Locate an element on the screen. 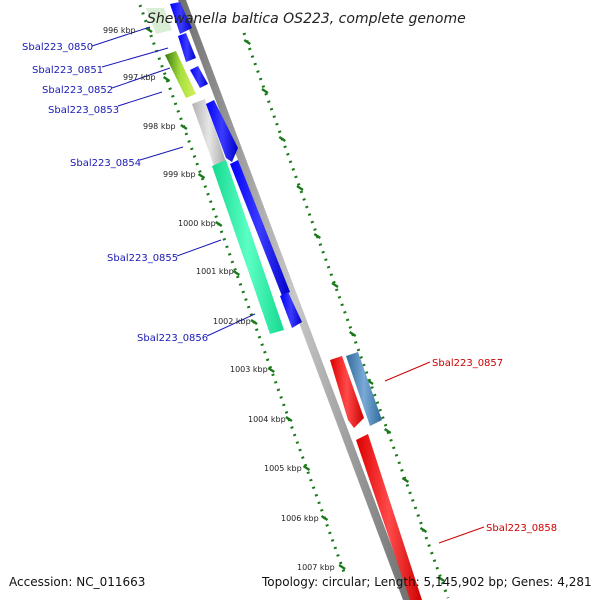 This screenshot has width=600, height=600. tick-label: 1007 kbp is located at coordinates (316, 567).